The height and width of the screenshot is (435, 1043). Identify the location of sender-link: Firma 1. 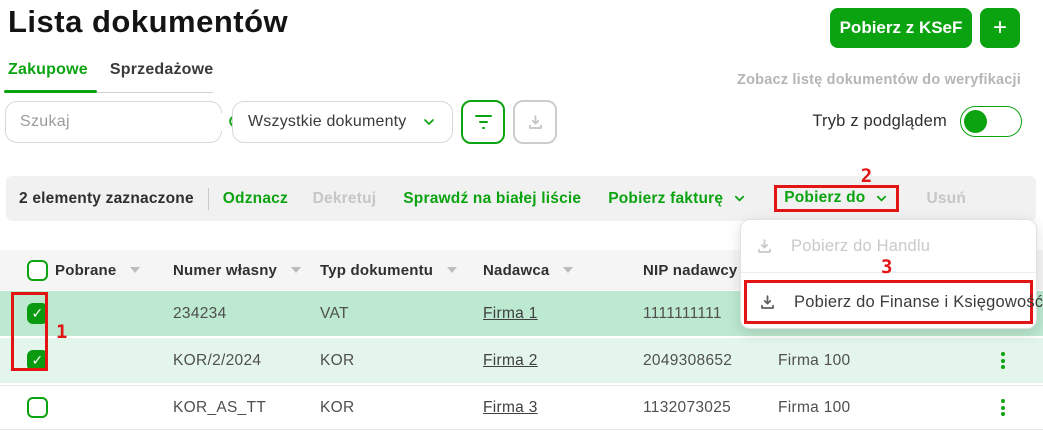
(510, 313).